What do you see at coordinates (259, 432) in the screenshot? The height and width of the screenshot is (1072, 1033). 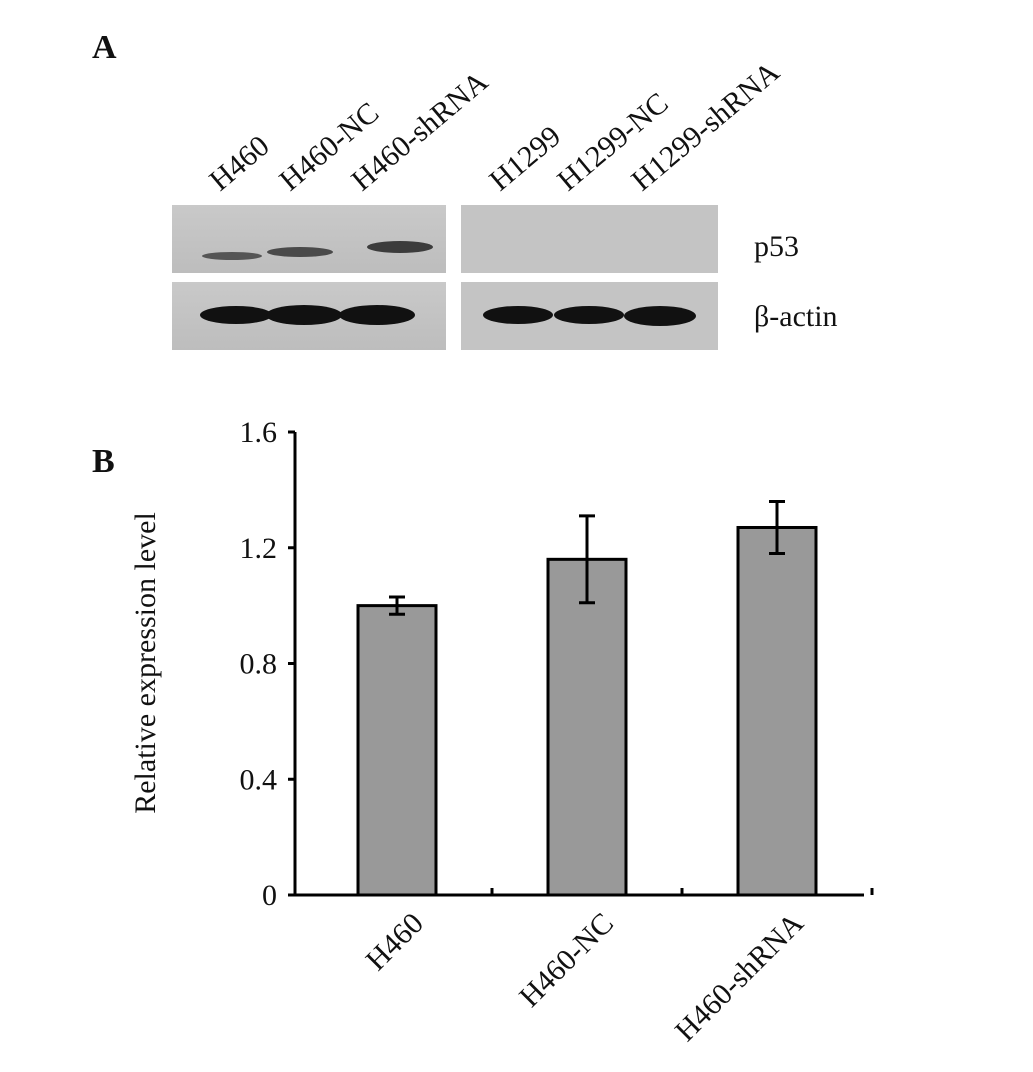 I see `y-tick-label: 1.6` at bounding box center [259, 432].